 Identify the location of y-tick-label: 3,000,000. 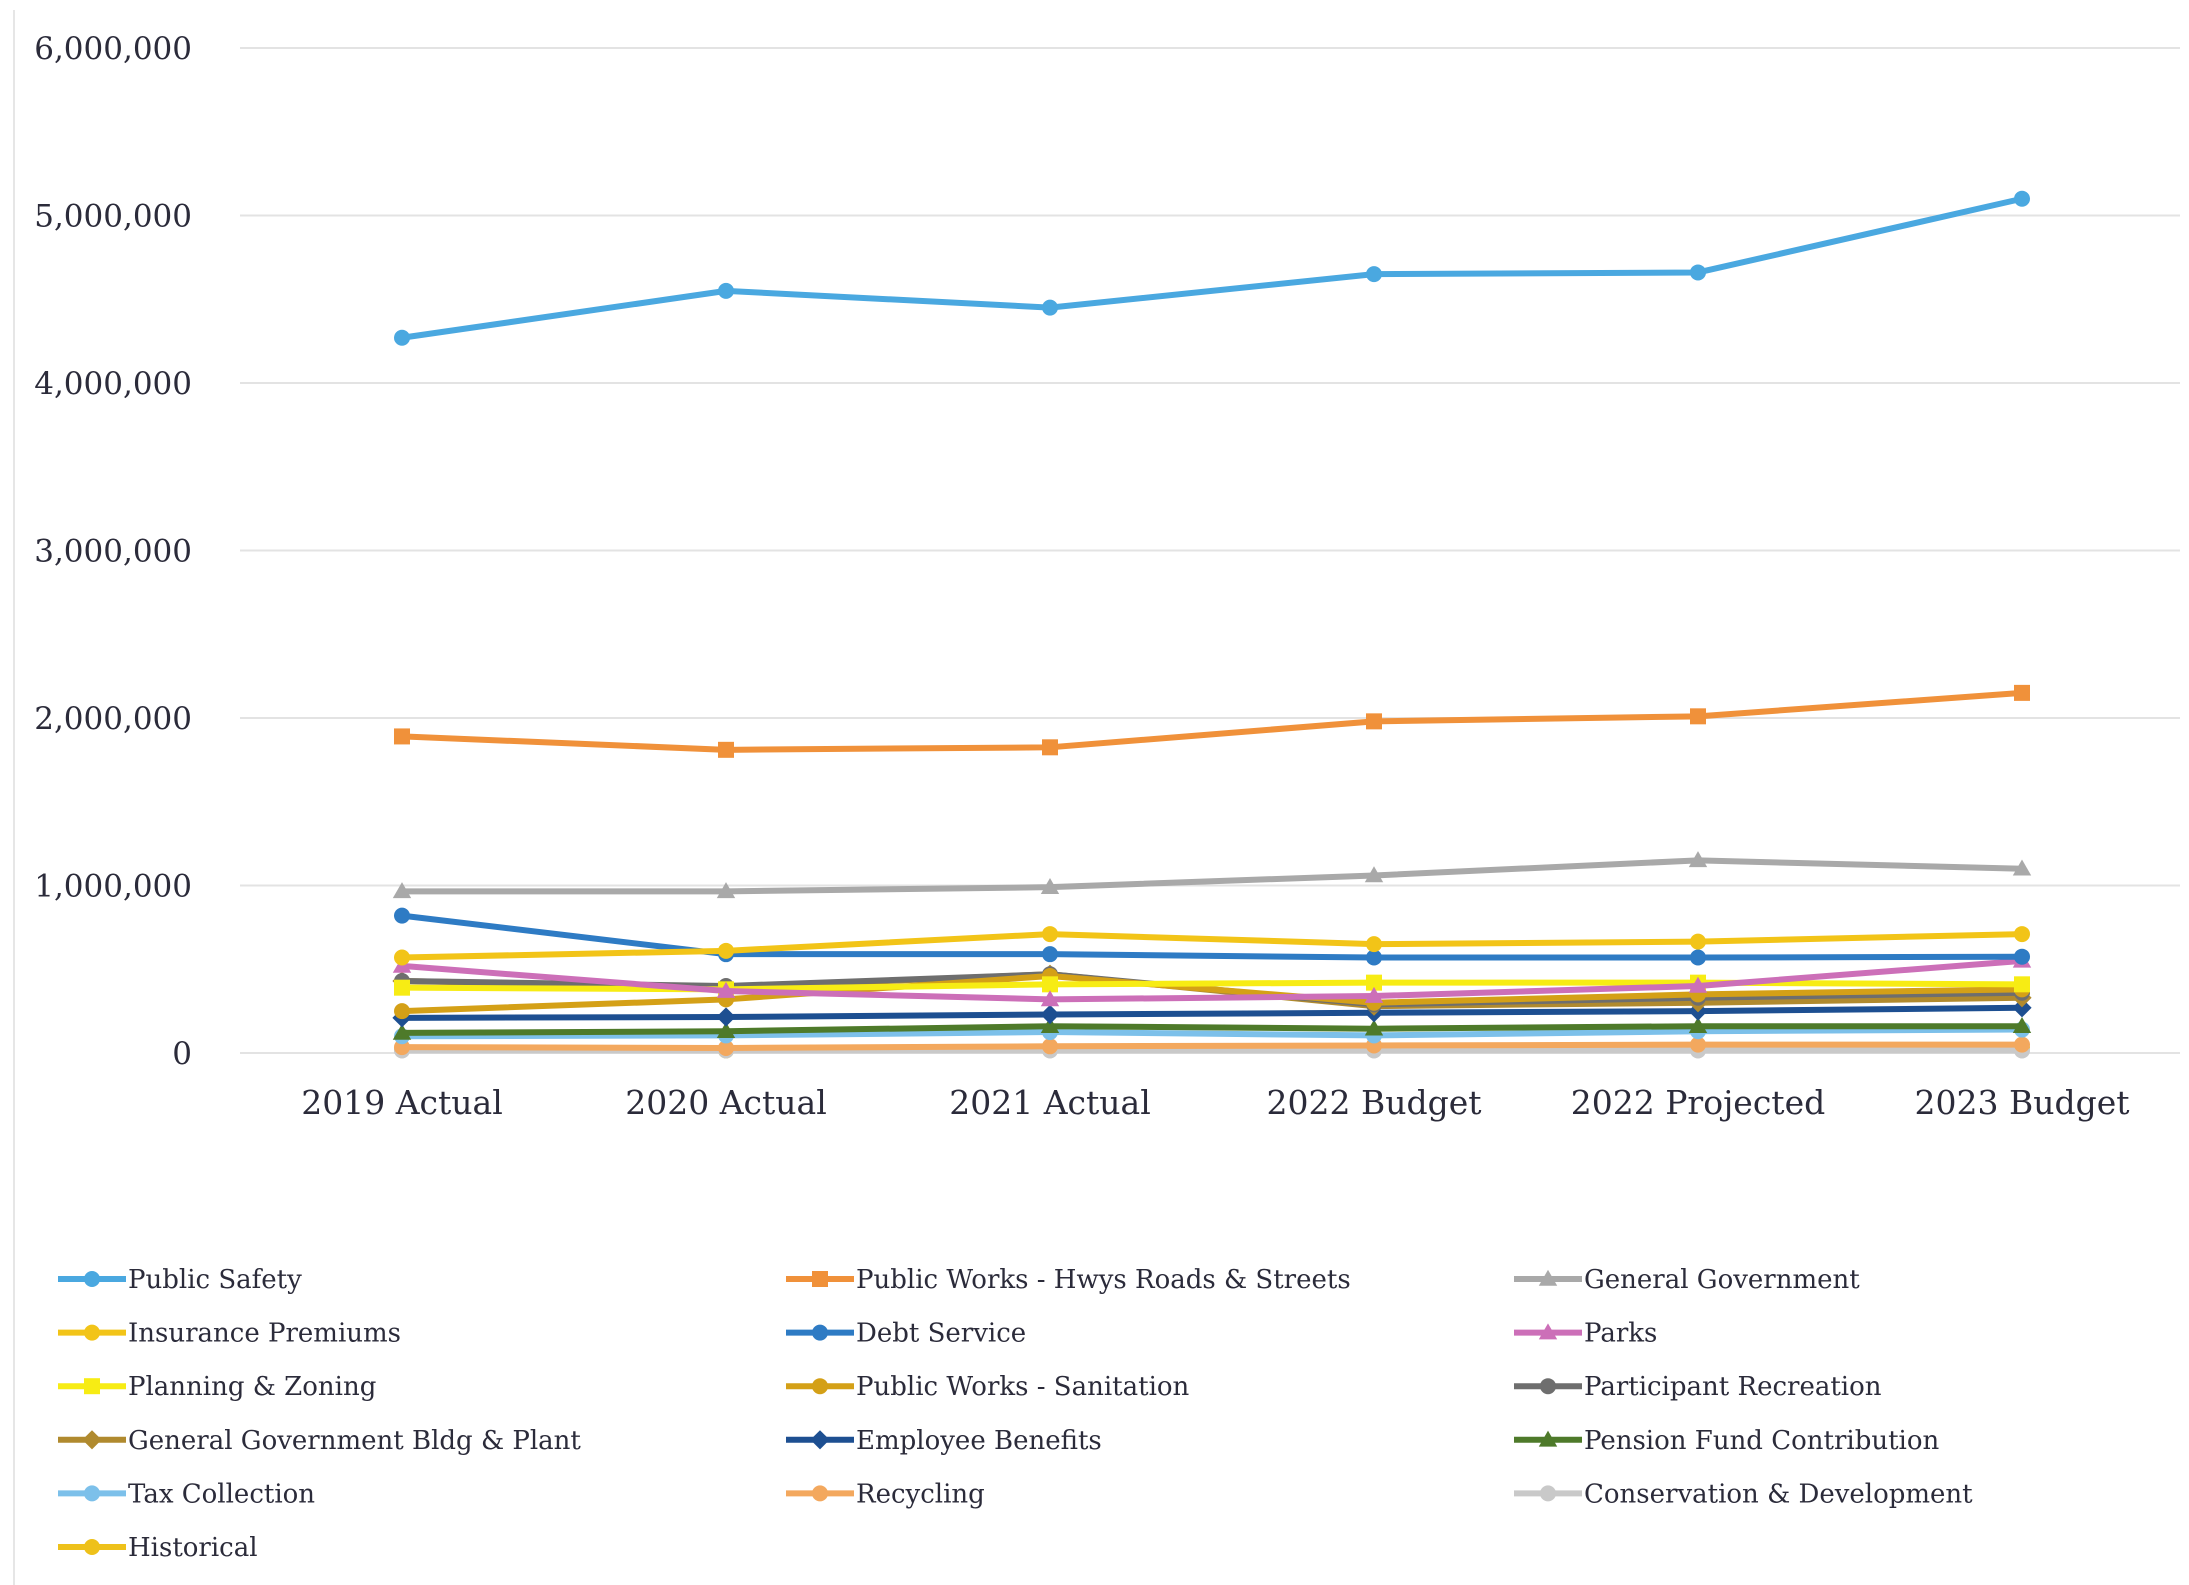
(113, 552).